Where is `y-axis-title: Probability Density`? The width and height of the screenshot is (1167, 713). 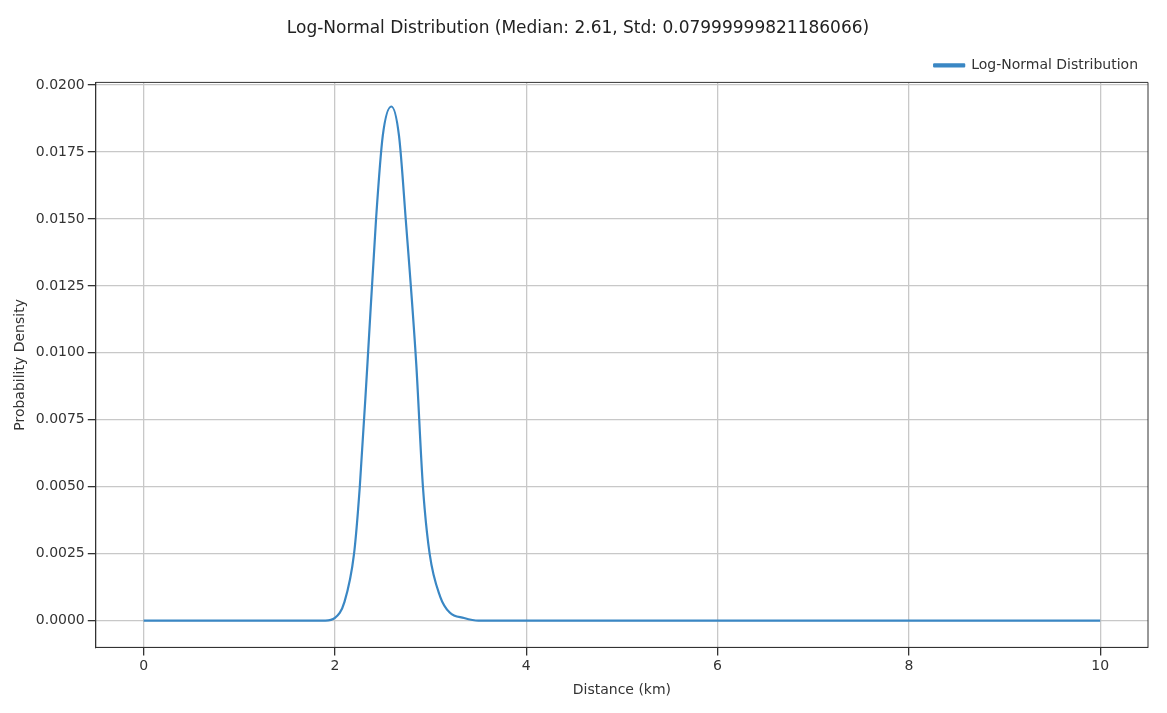
y-axis-title: Probability Density is located at coordinates (19, 365).